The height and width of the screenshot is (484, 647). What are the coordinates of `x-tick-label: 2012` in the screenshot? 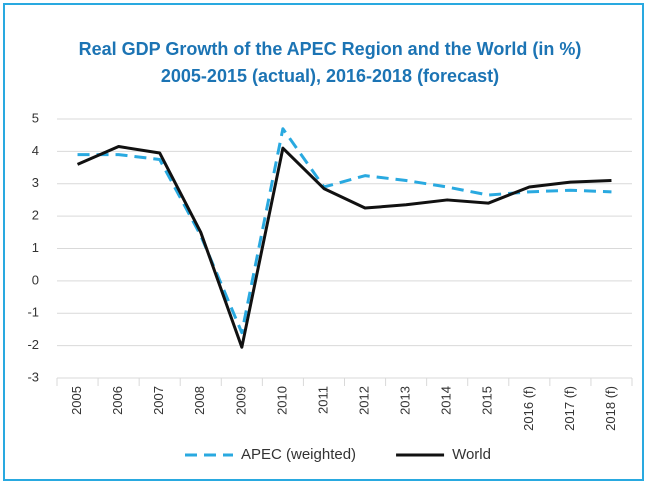 It's located at (363, 400).